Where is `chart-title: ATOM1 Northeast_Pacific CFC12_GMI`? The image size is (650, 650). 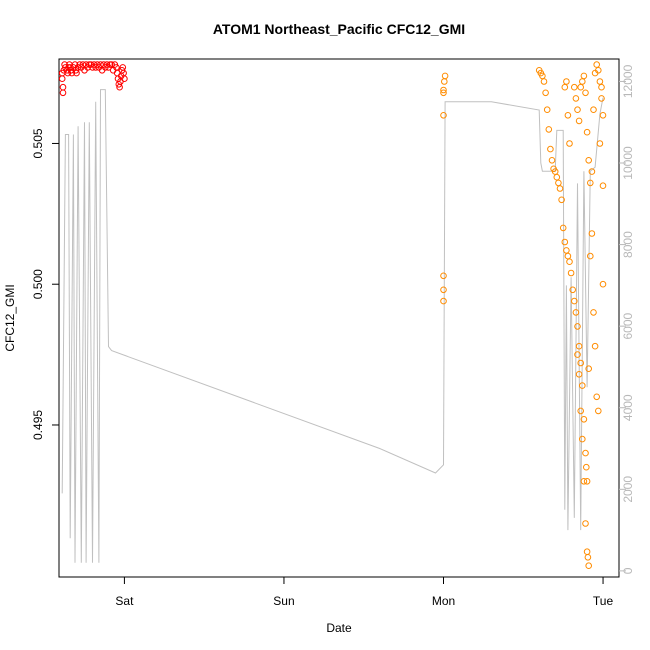
chart-title: ATOM1 Northeast_Pacific CFC12_GMI is located at coordinates (339, 29).